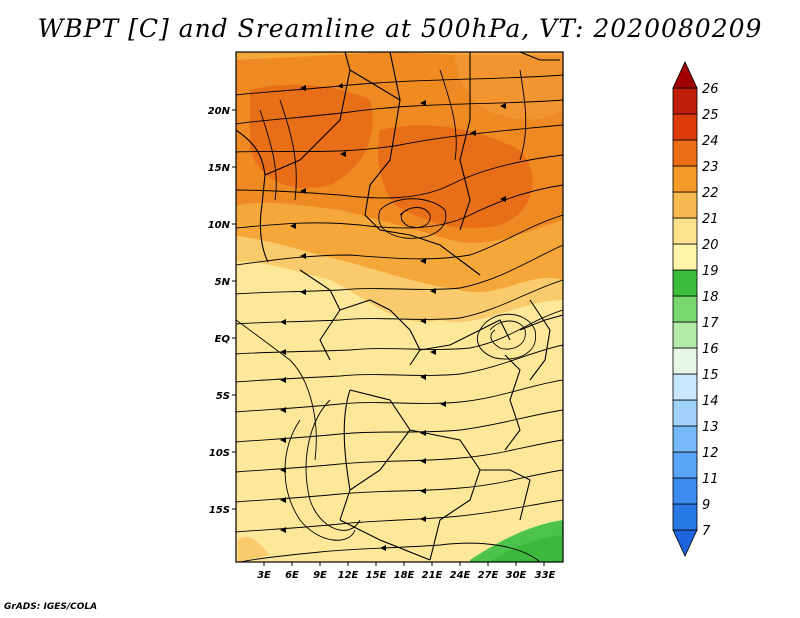  What do you see at coordinates (710, 479) in the screenshot?
I see `colorbar-label: 11` at bounding box center [710, 479].